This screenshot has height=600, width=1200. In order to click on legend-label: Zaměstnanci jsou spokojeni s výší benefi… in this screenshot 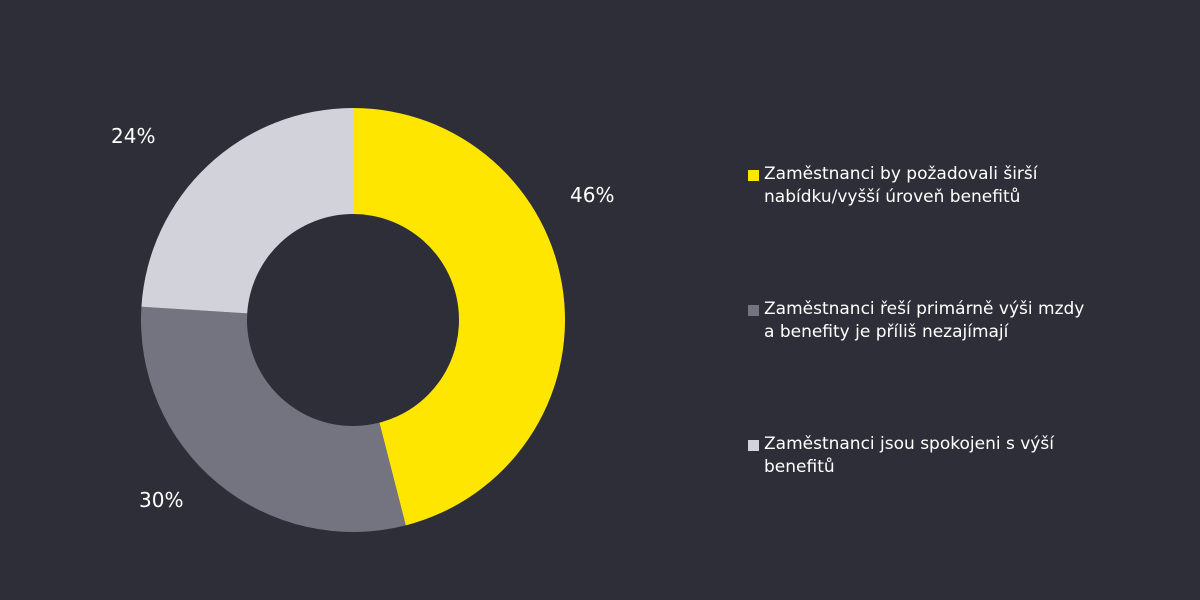, I will do `click(909, 455)`.